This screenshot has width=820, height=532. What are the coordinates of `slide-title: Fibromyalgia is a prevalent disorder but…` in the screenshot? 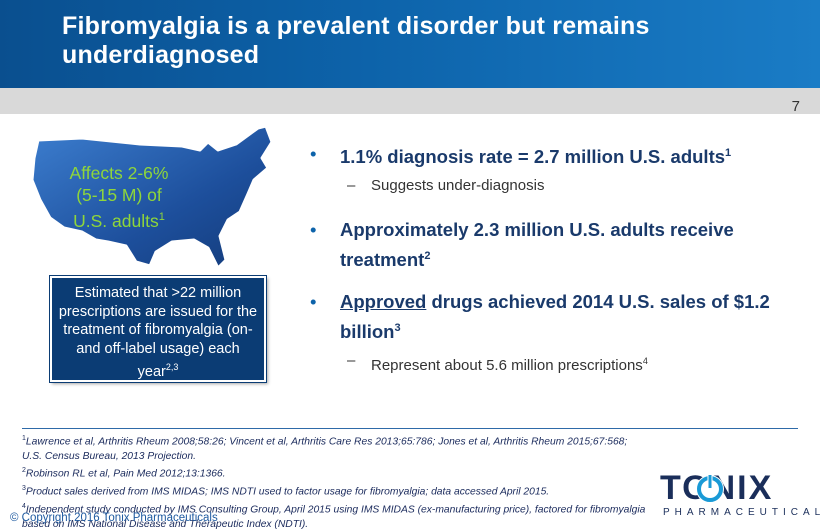 It's located at (356, 40).